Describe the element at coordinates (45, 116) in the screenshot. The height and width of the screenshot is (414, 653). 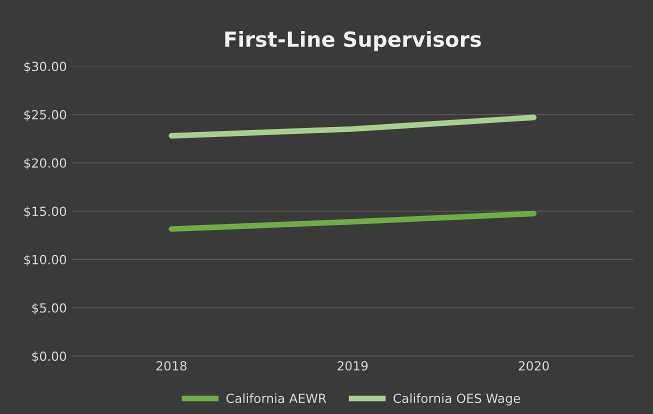
I see `y-tick-label: $25.00` at that location.